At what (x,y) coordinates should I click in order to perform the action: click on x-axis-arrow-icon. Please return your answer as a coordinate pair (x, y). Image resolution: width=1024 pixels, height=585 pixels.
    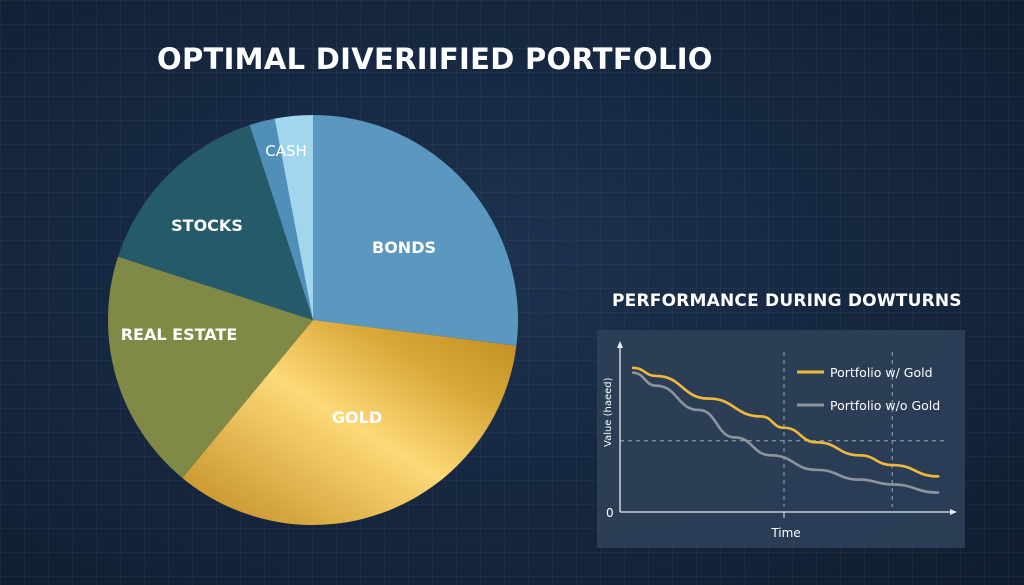
    Looking at the image, I should click on (953, 512).